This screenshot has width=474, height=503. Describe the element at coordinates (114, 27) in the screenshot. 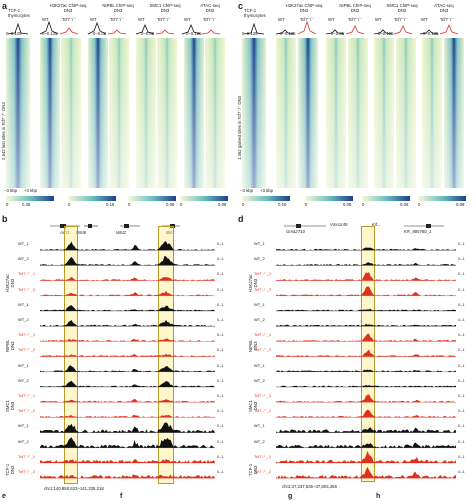

I see `a-profile-strip` at that location.